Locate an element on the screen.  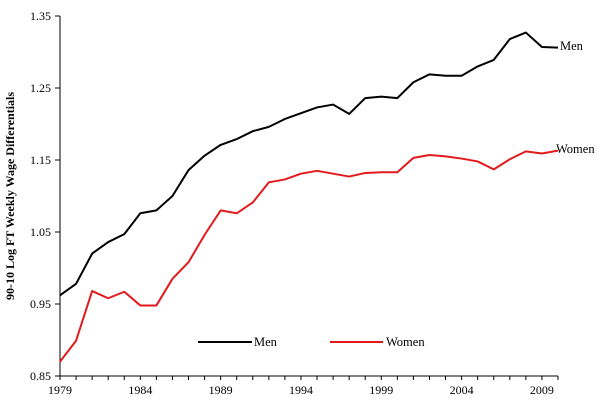
x-tick-label: 1979 is located at coordinates (60, 390).